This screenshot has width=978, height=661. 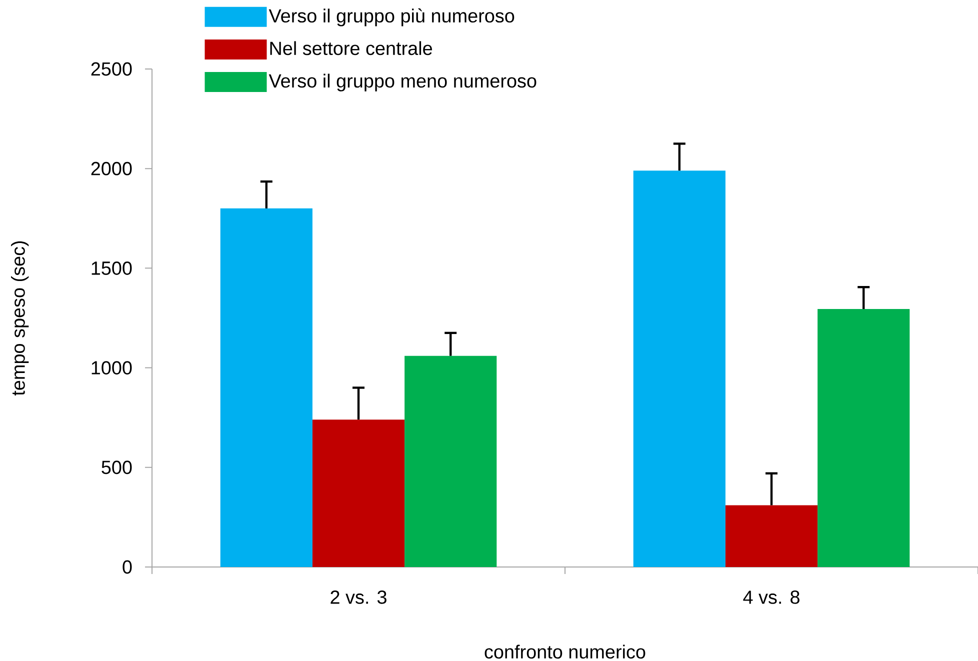 I want to click on y-tick-label: 0, so click(x=127, y=567).